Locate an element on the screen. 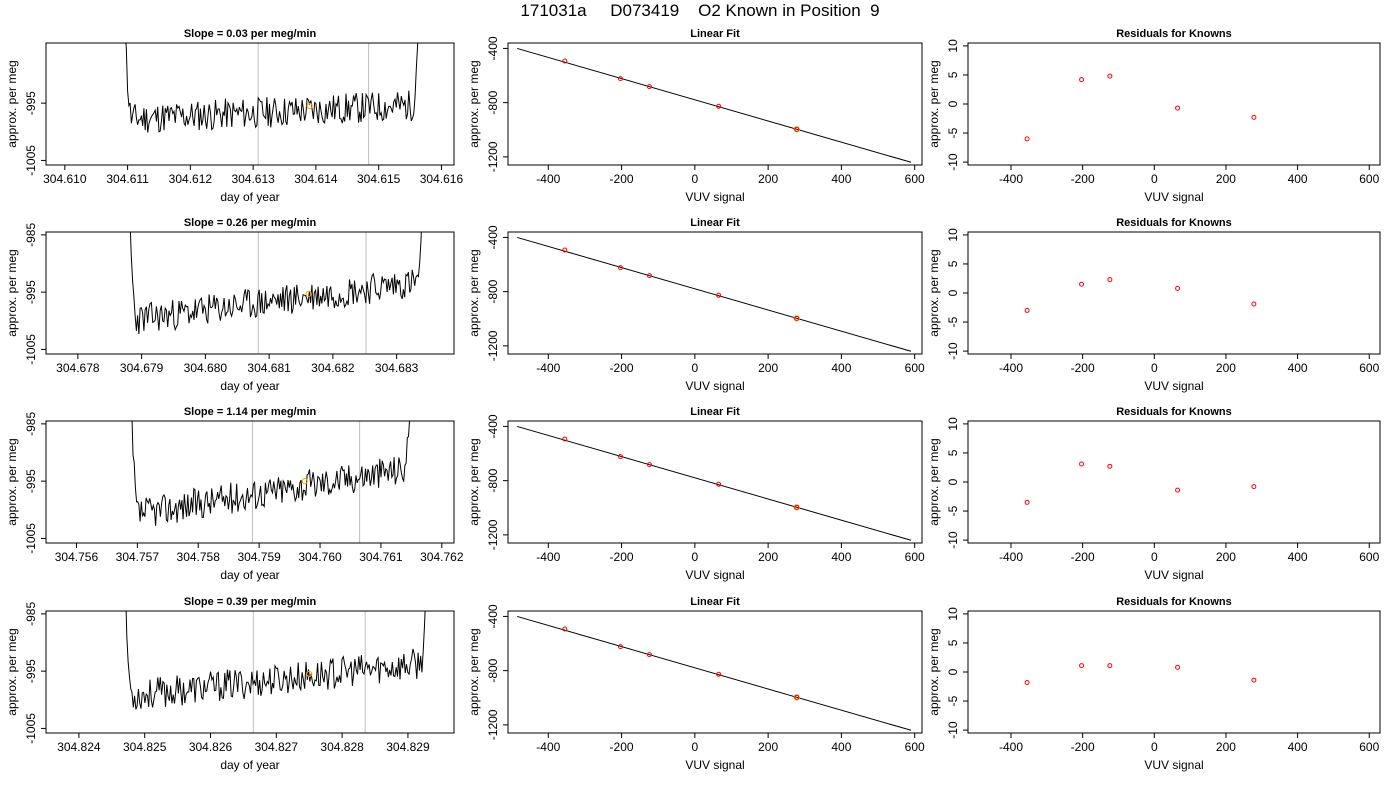 The image size is (1400, 800). panel-title: Slope = 1.14 per meg/min is located at coordinates (250, 412).